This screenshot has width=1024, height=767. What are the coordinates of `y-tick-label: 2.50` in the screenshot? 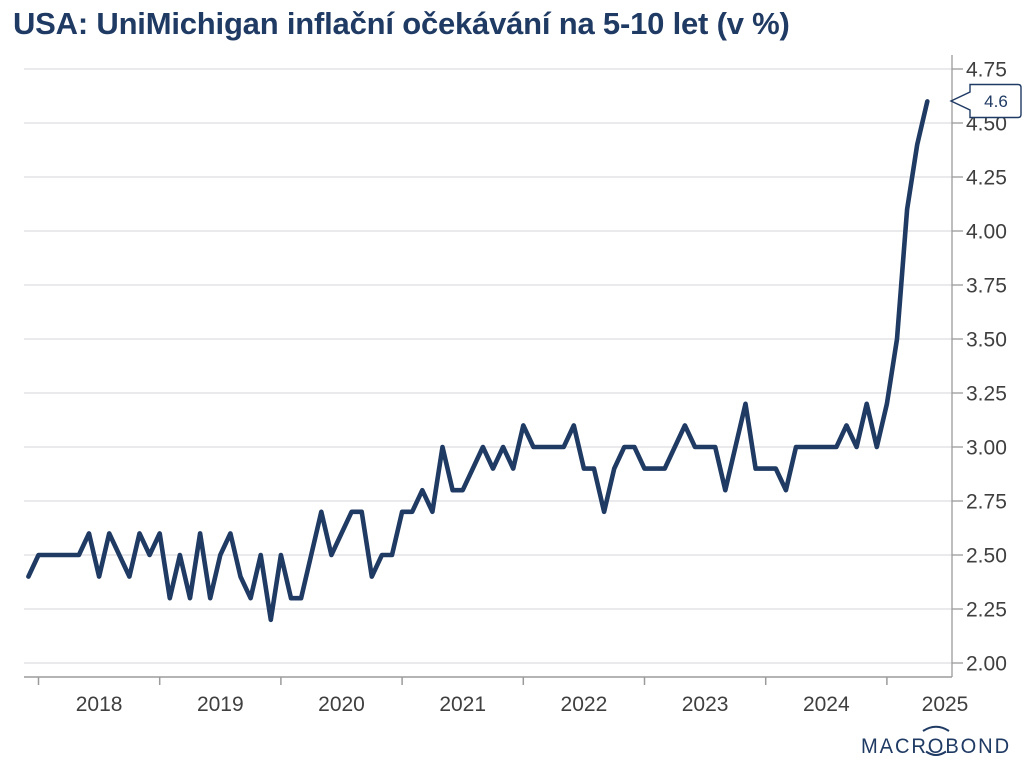 It's located at (986, 556).